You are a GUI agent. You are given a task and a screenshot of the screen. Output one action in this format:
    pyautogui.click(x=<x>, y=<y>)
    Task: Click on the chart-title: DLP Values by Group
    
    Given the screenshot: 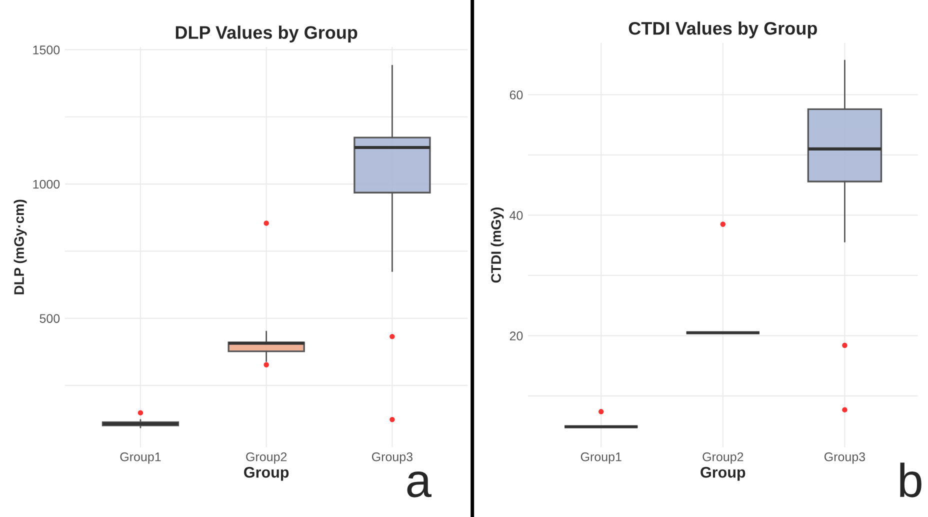 What is the action you would take?
    pyautogui.click(x=267, y=34)
    